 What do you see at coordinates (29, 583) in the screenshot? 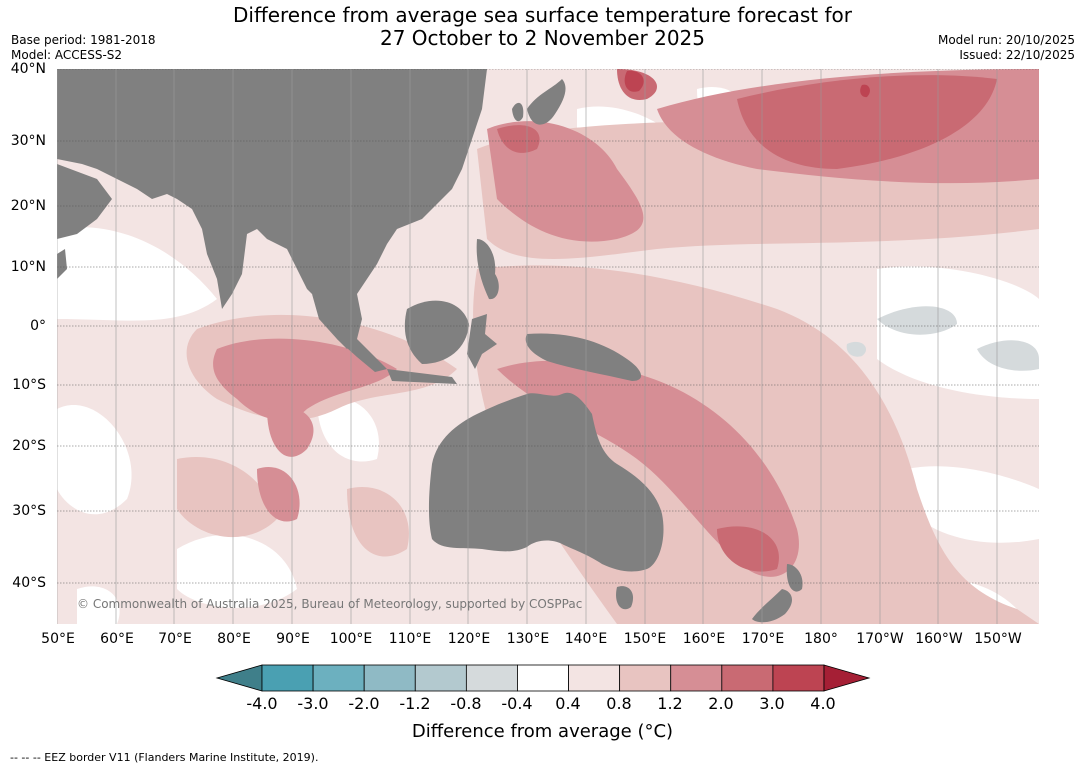
I see `lat-label-40s: 40°S` at bounding box center [29, 583].